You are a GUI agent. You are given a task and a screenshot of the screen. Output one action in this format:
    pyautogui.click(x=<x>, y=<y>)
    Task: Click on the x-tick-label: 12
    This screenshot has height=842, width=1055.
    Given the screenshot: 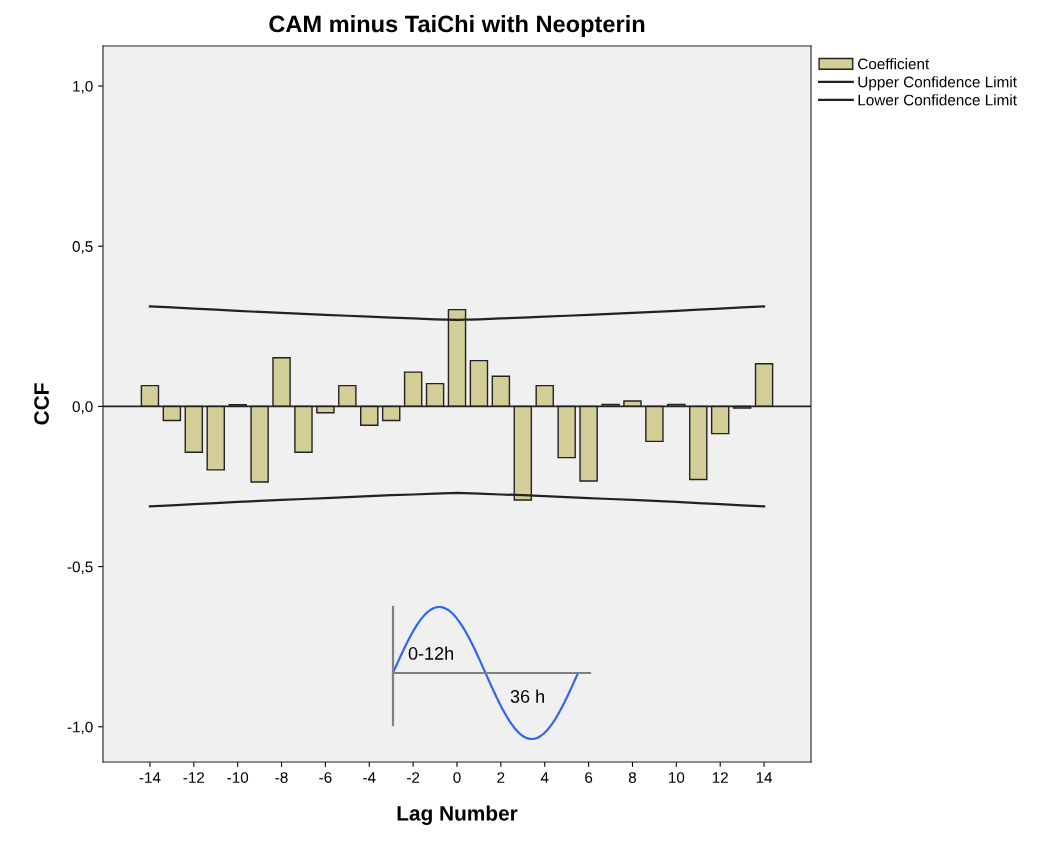 What is the action you would take?
    pyautogui.click(x=720, y=777)
    